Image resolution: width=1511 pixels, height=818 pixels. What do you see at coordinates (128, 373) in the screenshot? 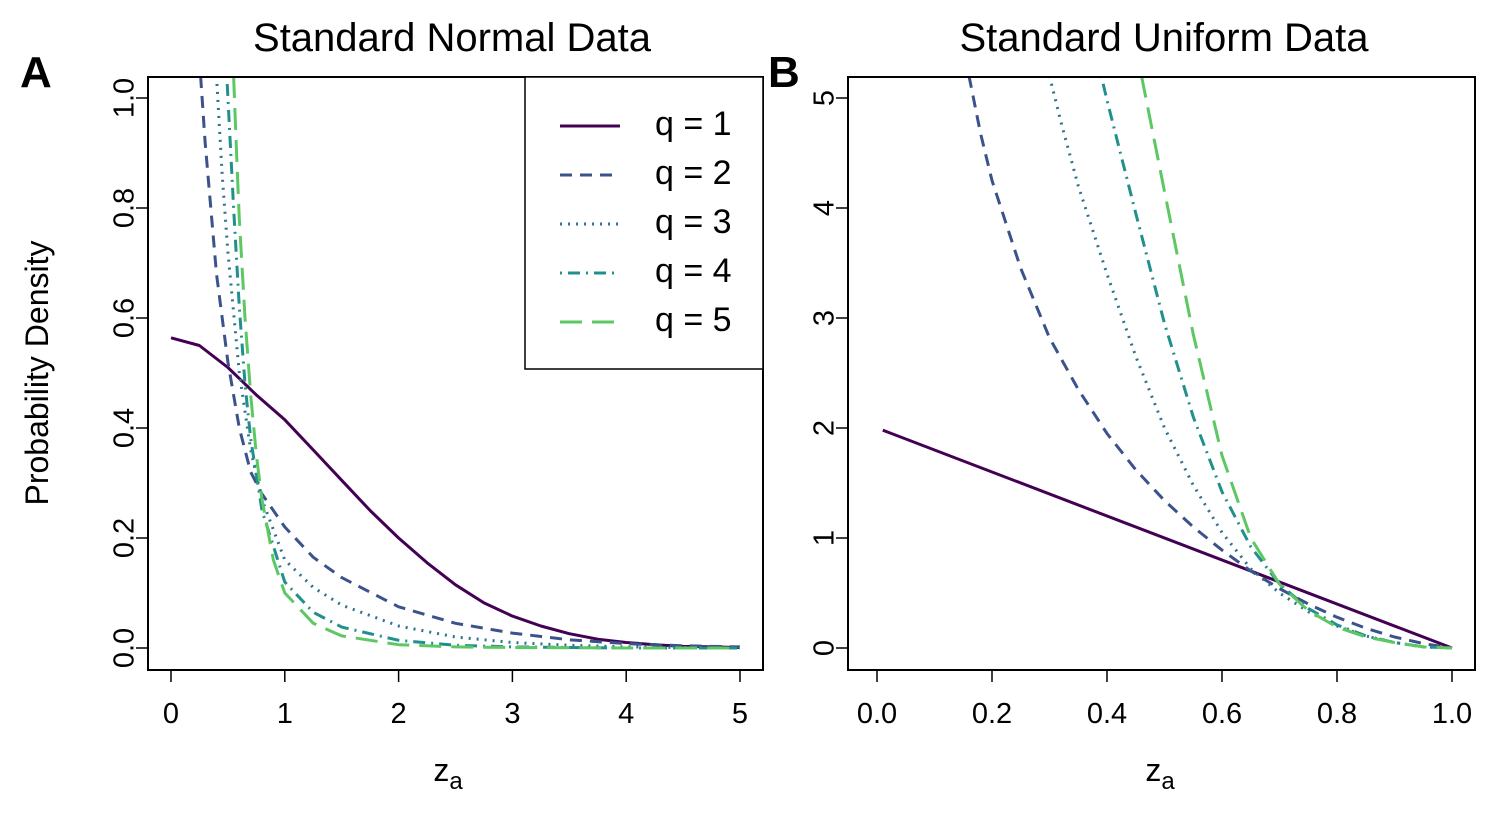
I see `panel-a-y-axis: 0.0 0.2 0.4 0.6 0.8 1.0` at bounding box center [128, 373].